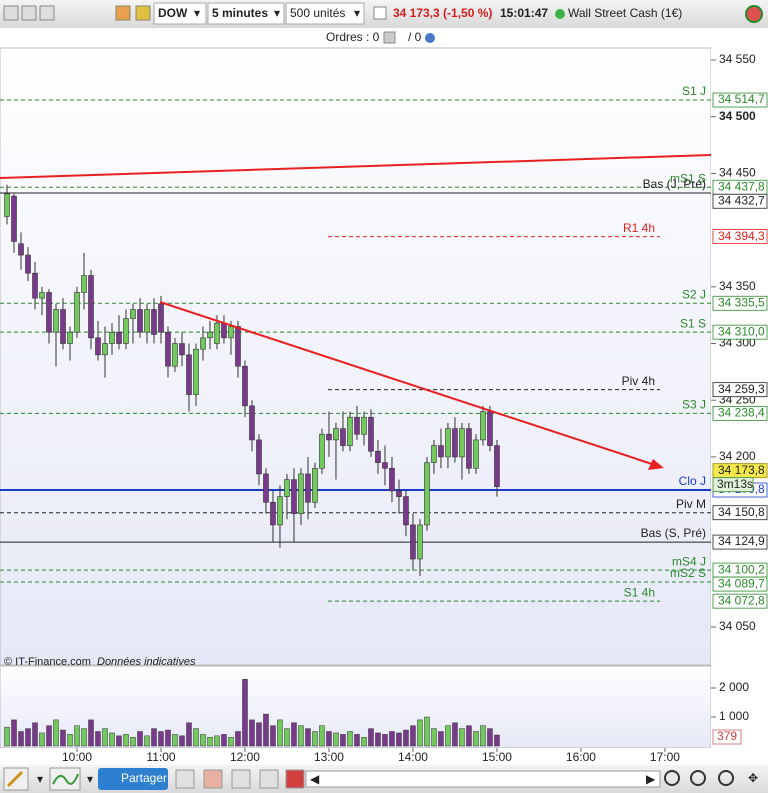 This screenshot has height=793, width=768. I want to click on refresh-icon, so click(754, 14).